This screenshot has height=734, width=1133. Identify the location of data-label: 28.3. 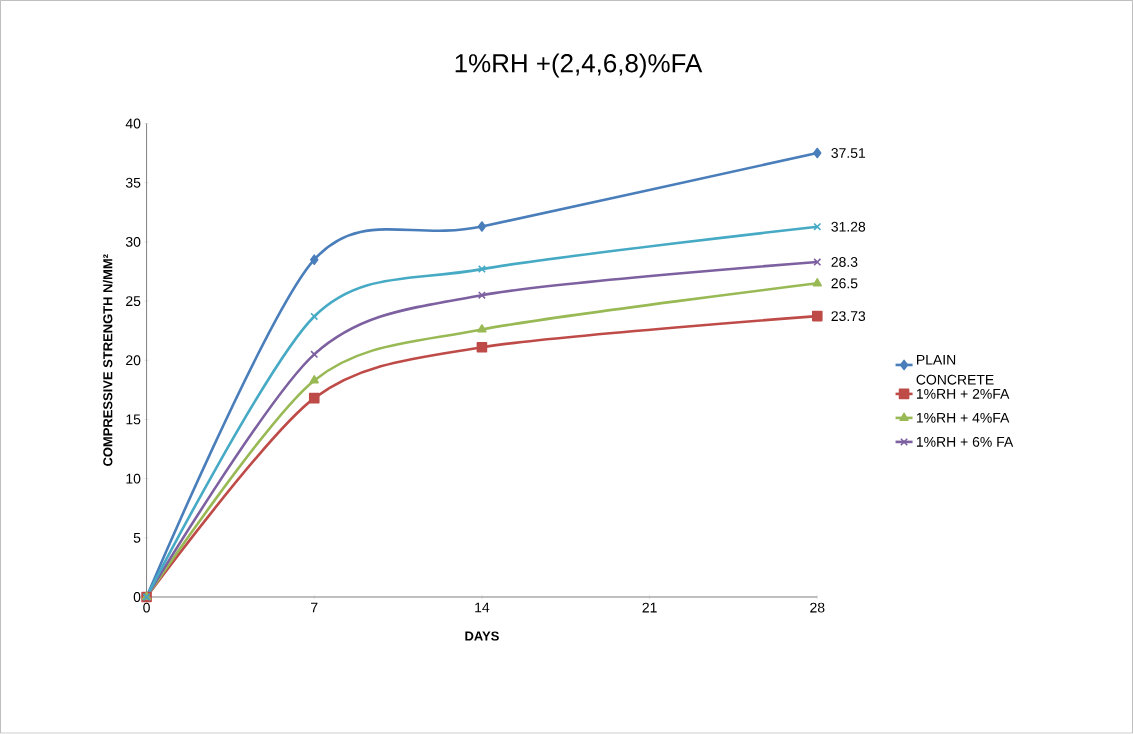
(844, 262).